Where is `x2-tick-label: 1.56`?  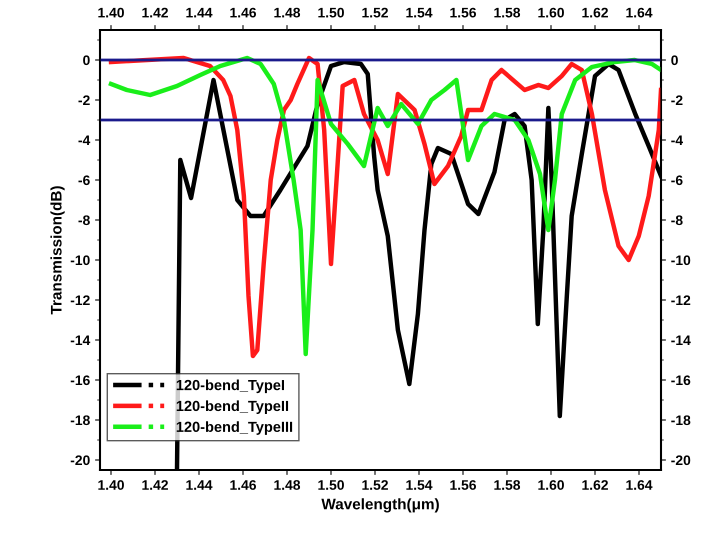
x2-tick-label: 1.56 is located at coordinates (463, 13).